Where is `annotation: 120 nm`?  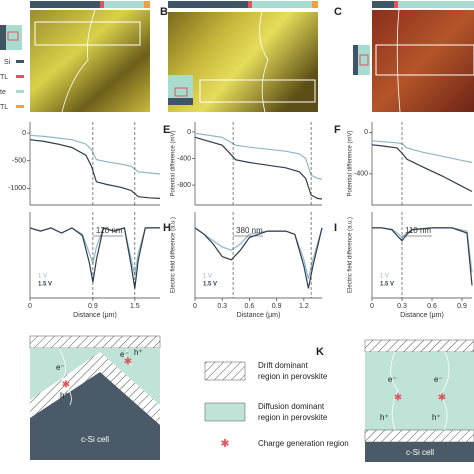
annotation: 120 nm is located at coordinates (109, 230).